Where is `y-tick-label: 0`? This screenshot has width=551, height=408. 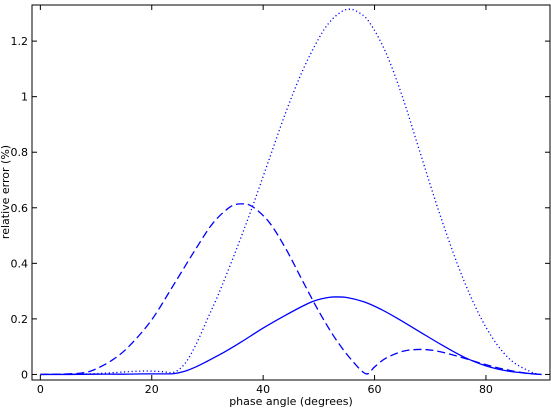 y-tick-label: 0 is located at coordinates (24, 374).